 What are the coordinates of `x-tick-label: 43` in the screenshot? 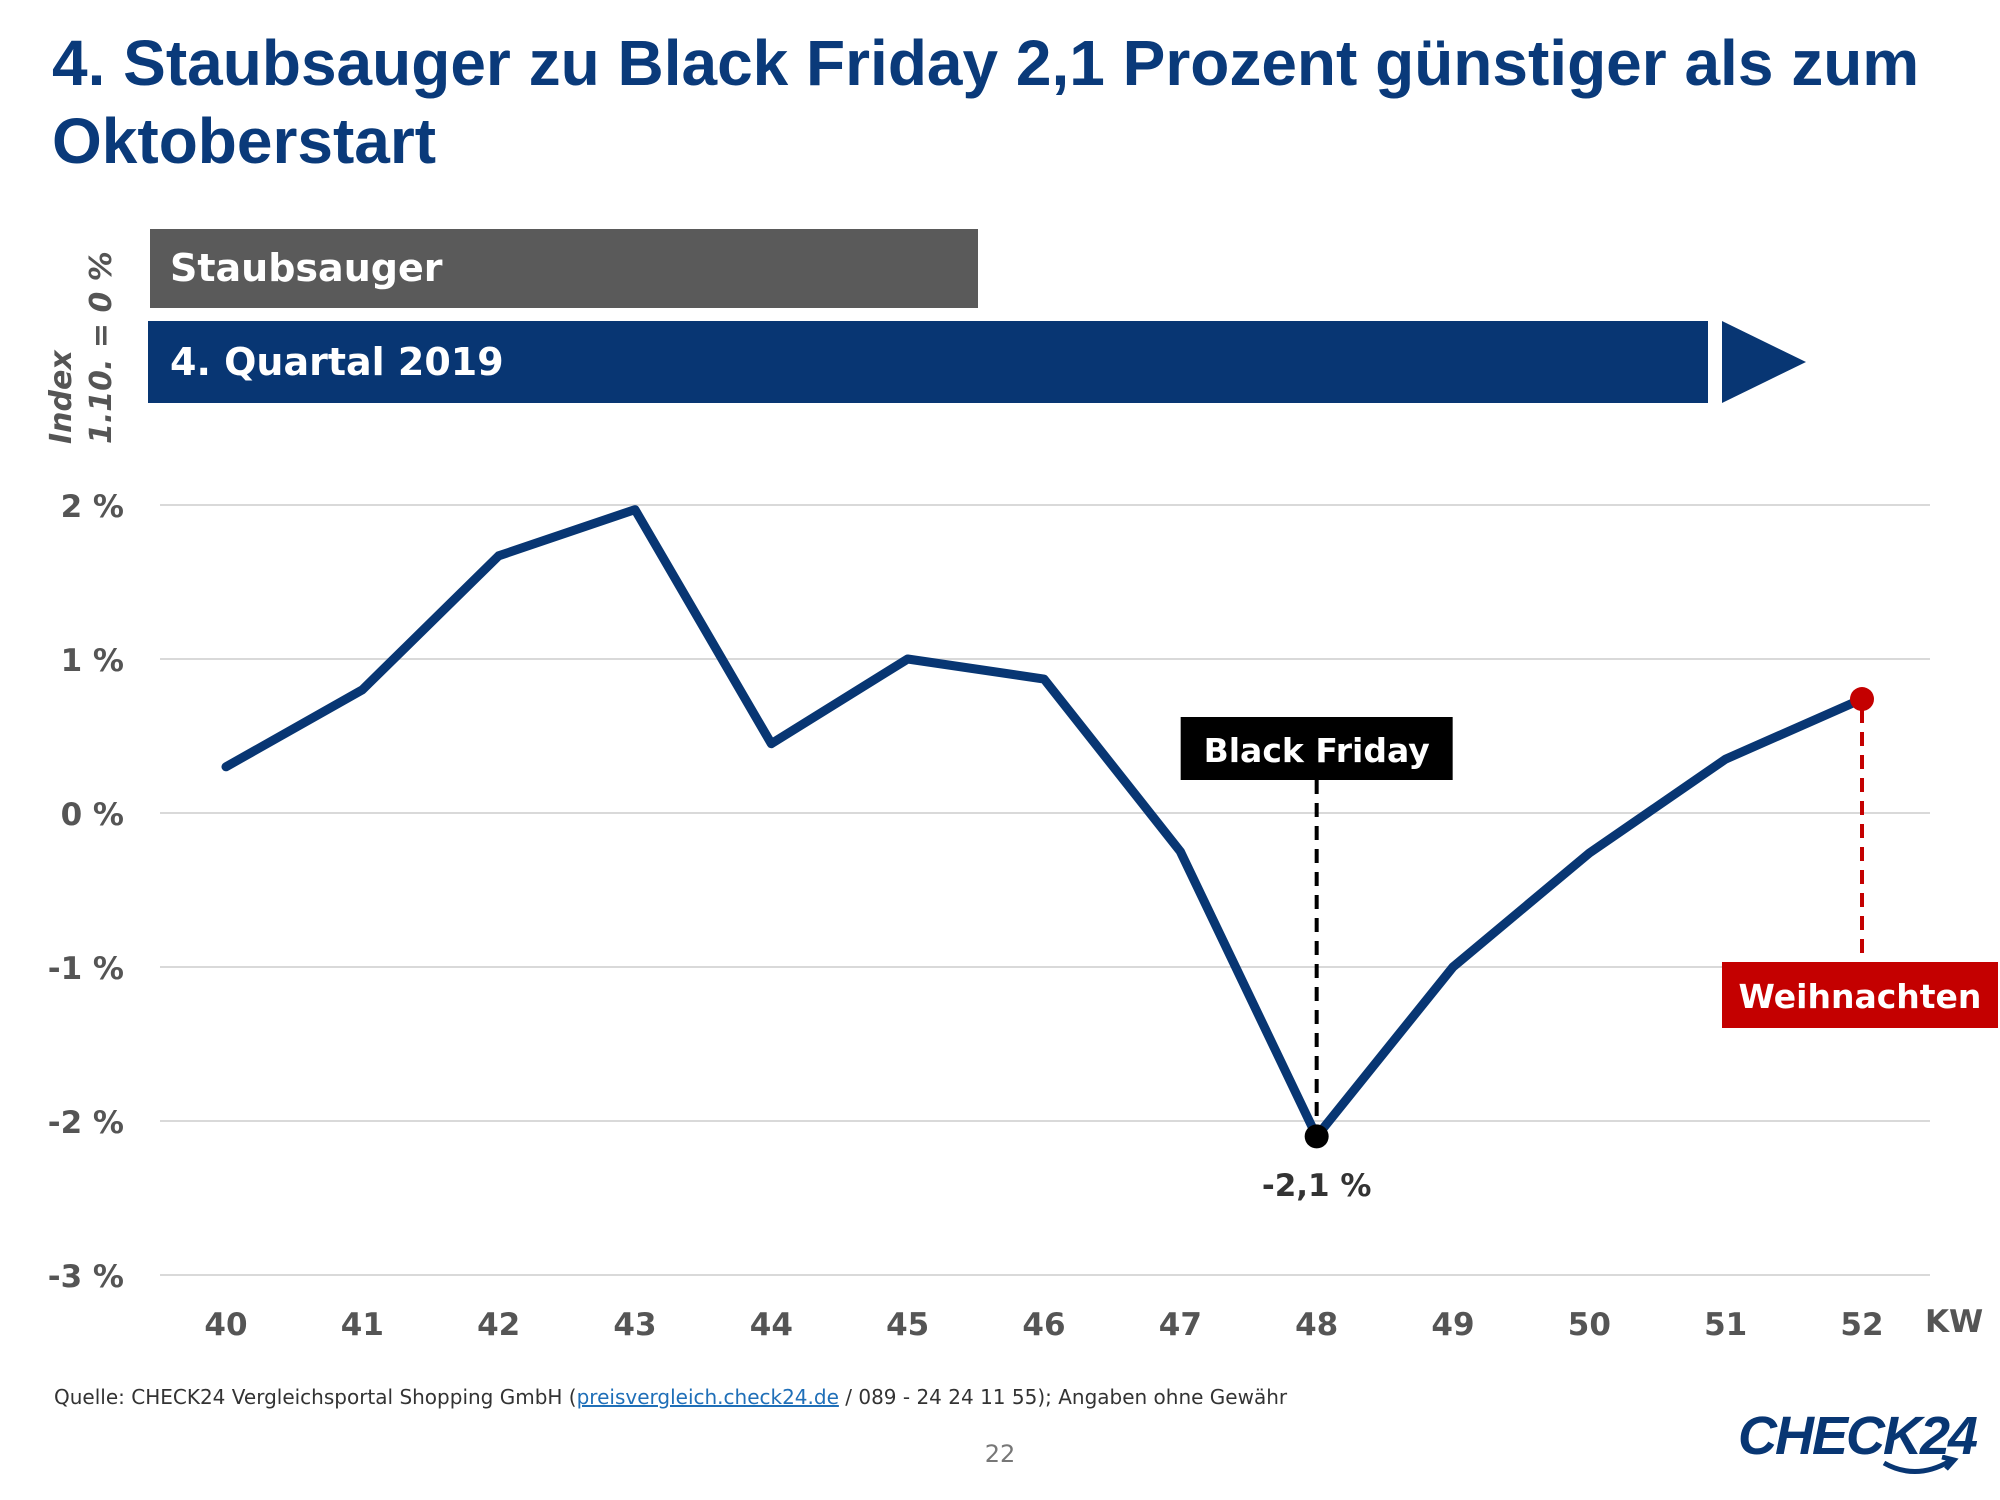 It's located at (634, 1325).